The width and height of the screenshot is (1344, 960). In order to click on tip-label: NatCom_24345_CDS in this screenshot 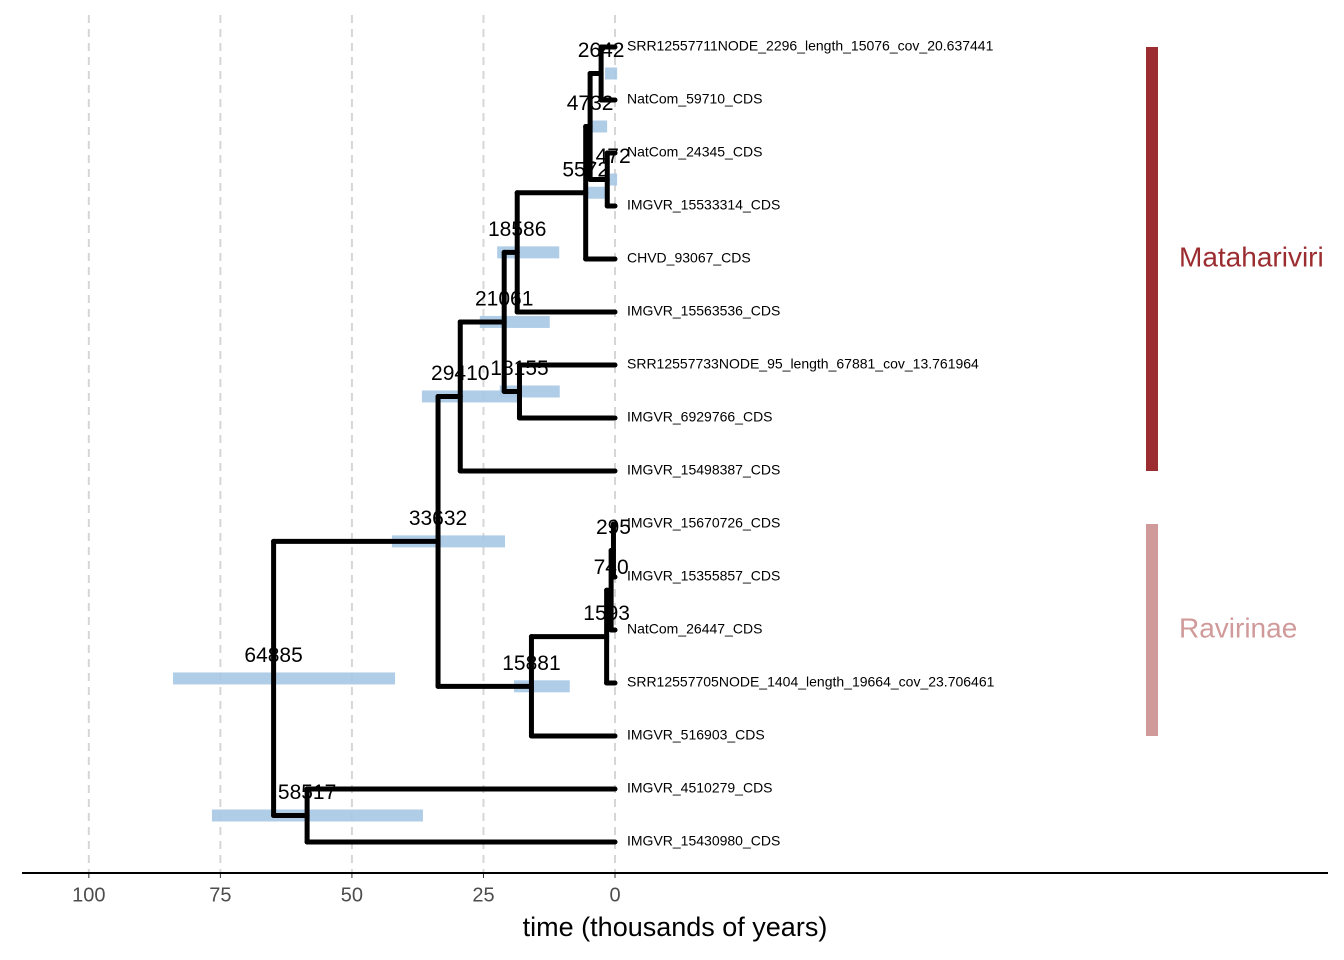, I will do `click(694, 152)`.